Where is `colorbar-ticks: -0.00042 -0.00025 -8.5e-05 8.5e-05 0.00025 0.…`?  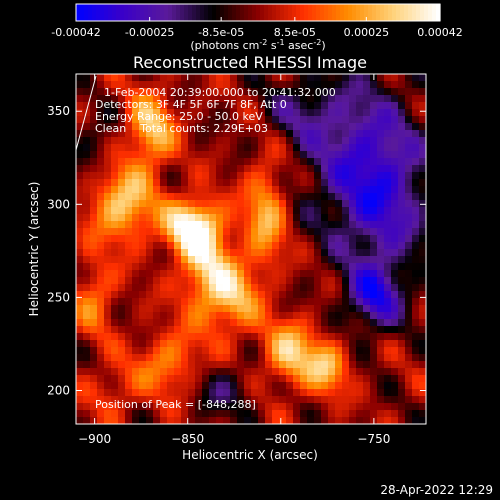 colorbar-ticks: -0.00042 -0.00025 -8.5e-05 8.5e-05 0.00025 0.… is located at coordinates (257, 28).